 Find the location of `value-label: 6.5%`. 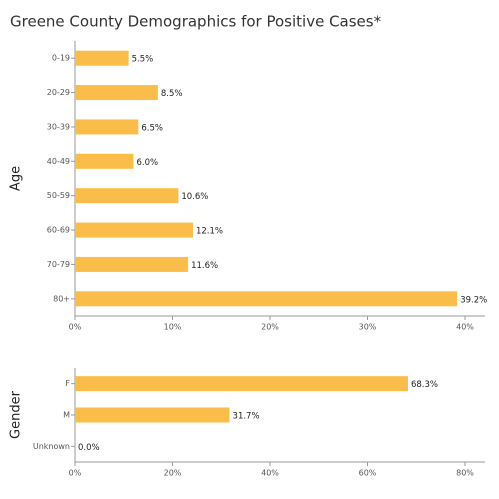

value-label: 6.5% is located at coordinates (152, 128).